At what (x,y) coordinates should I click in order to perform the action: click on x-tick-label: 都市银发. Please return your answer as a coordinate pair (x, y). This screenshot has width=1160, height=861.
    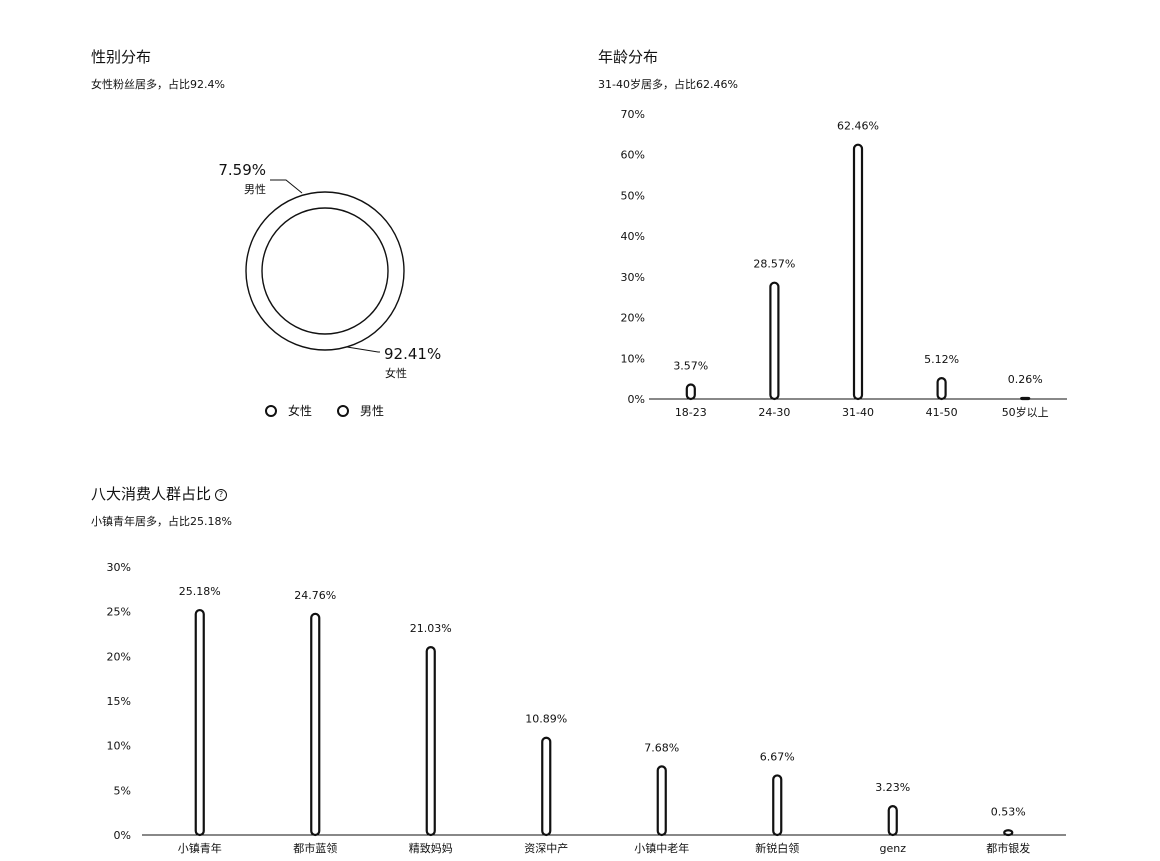
    Looking at the image, I should click on (1008, 848).